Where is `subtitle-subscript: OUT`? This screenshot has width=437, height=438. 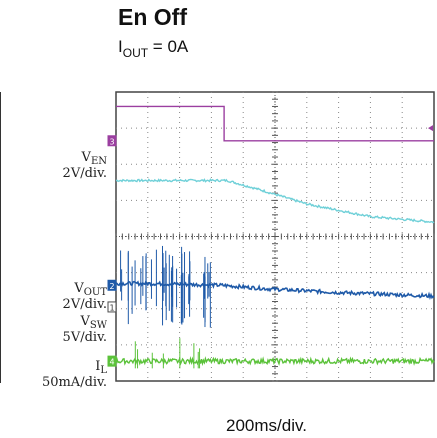 subtitle-subscript: OUT is located at coordinates (135, 53).